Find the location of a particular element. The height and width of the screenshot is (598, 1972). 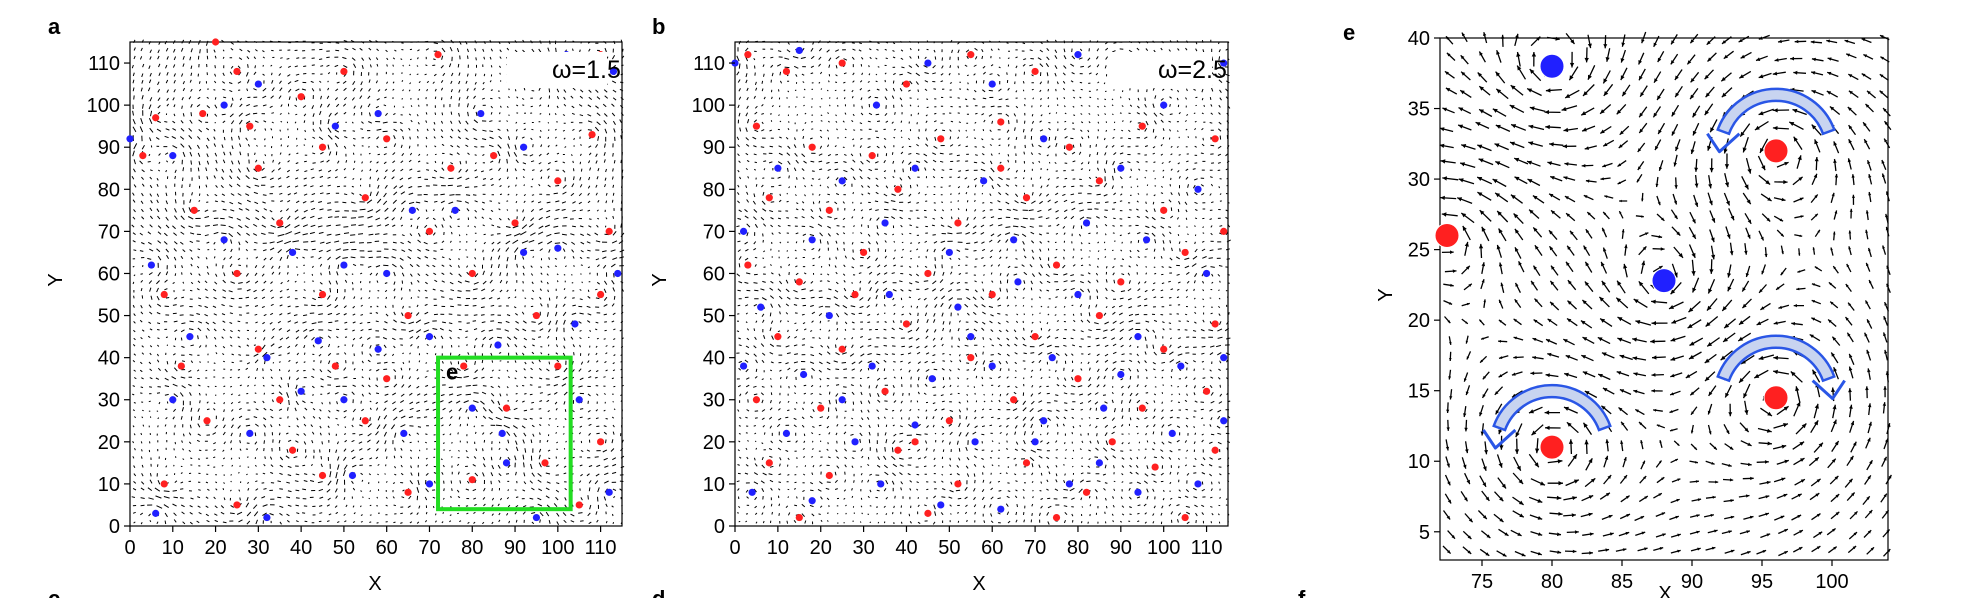

x-tick-label: 20 is located at coordinates (215, 548).